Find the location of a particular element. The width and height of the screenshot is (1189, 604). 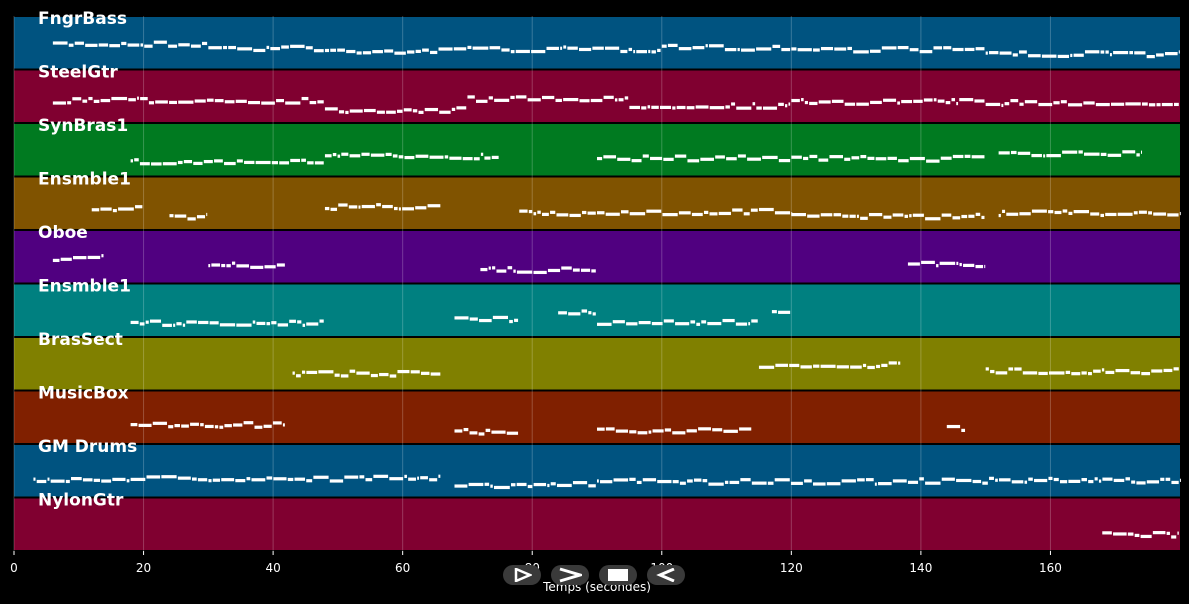

play-button is located at coordinates (522, 575).